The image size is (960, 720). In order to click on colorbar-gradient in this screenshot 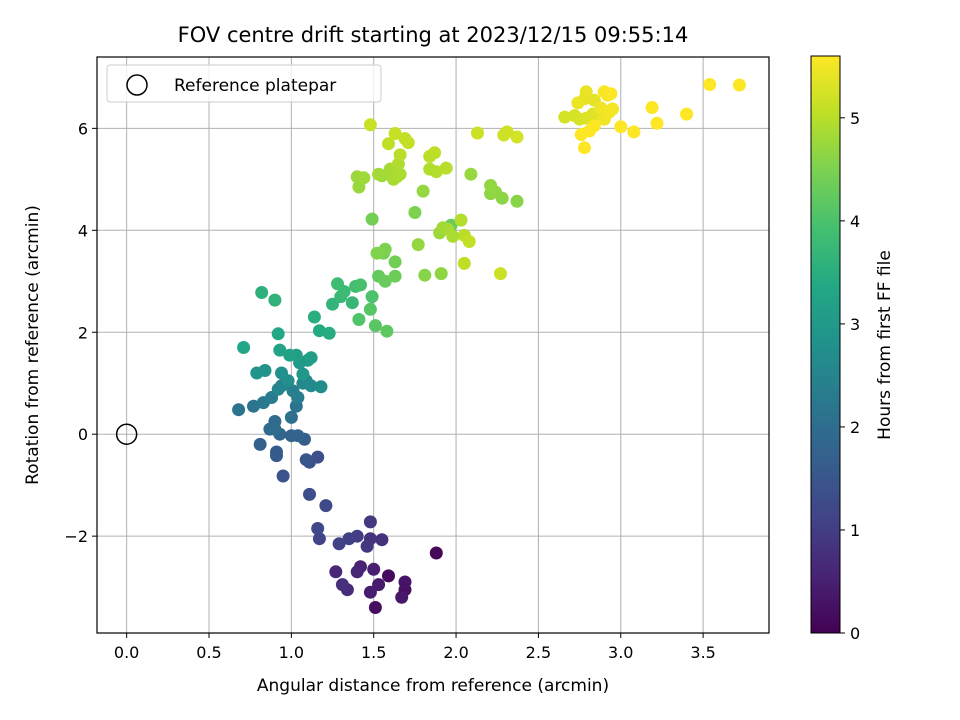, I will do `click(825, 344)`.